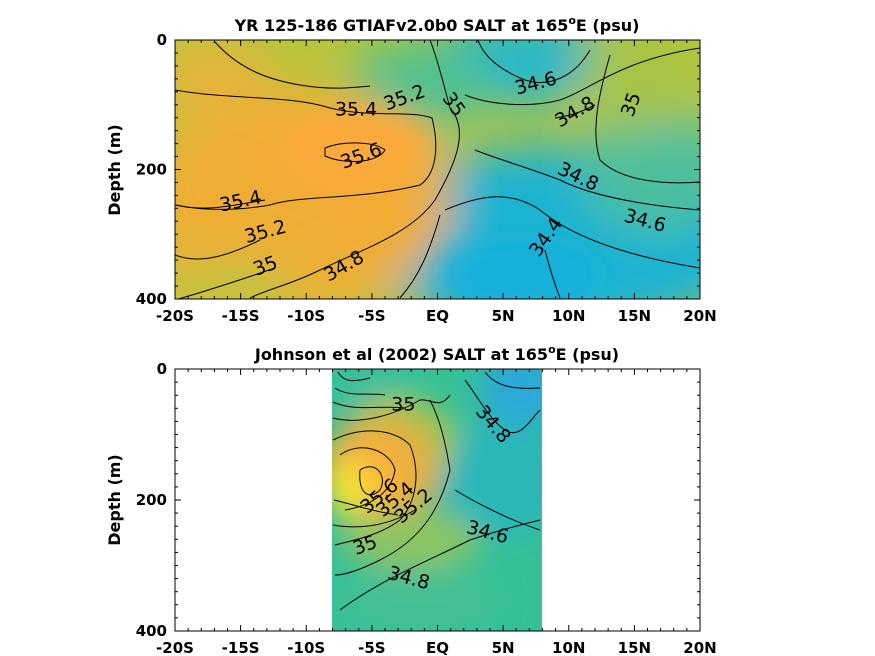 The image size is (875, 656). What do you see at coordinates (403, 405) in the screenshot?
I see `contour-label: 35` at bounding box center [403, 405].